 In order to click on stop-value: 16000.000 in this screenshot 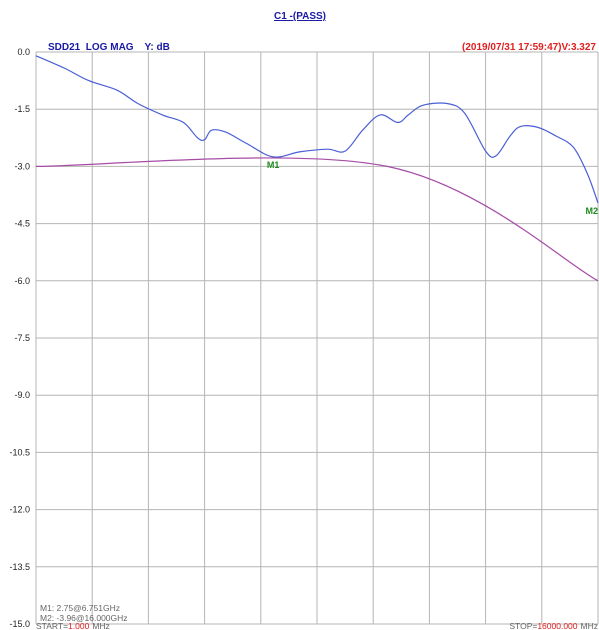, I will do `click(557, 625)`.